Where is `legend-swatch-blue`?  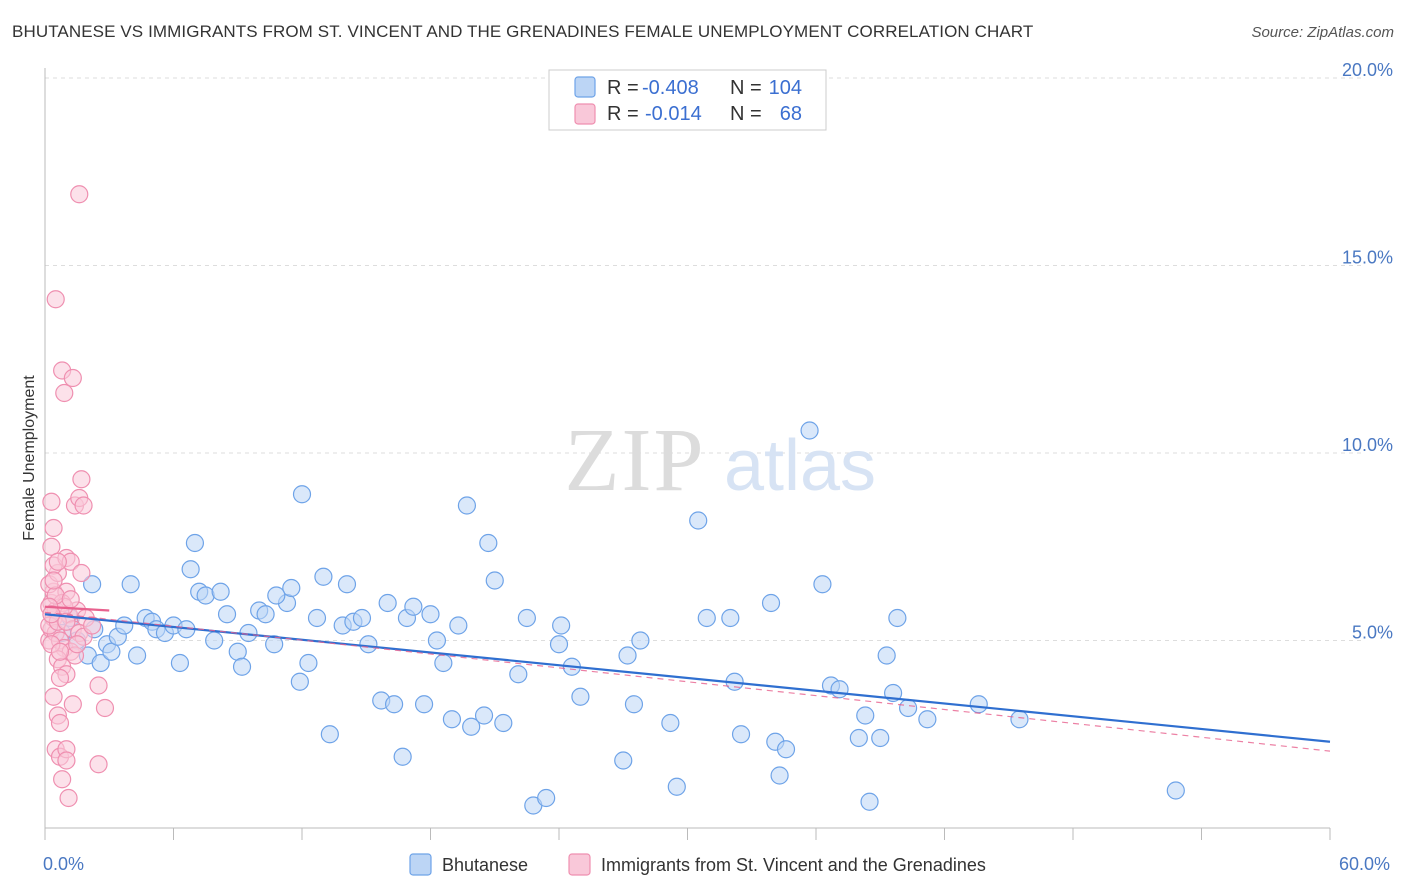 legend-swatch-blue is located at coordinates (585, 87).